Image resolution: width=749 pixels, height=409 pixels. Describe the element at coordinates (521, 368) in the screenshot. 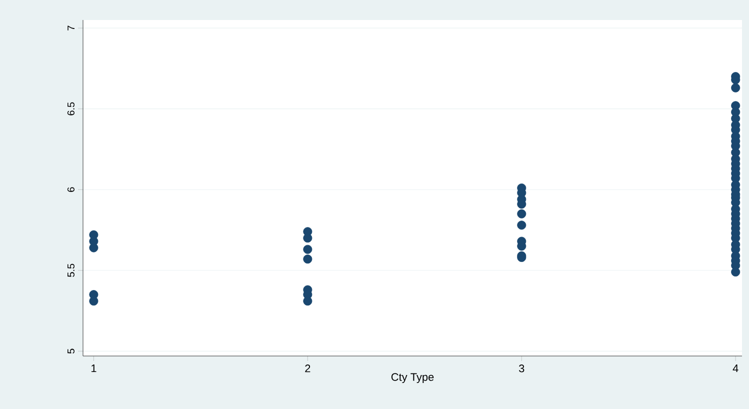

I see `x-tick-label: 3` at that location.